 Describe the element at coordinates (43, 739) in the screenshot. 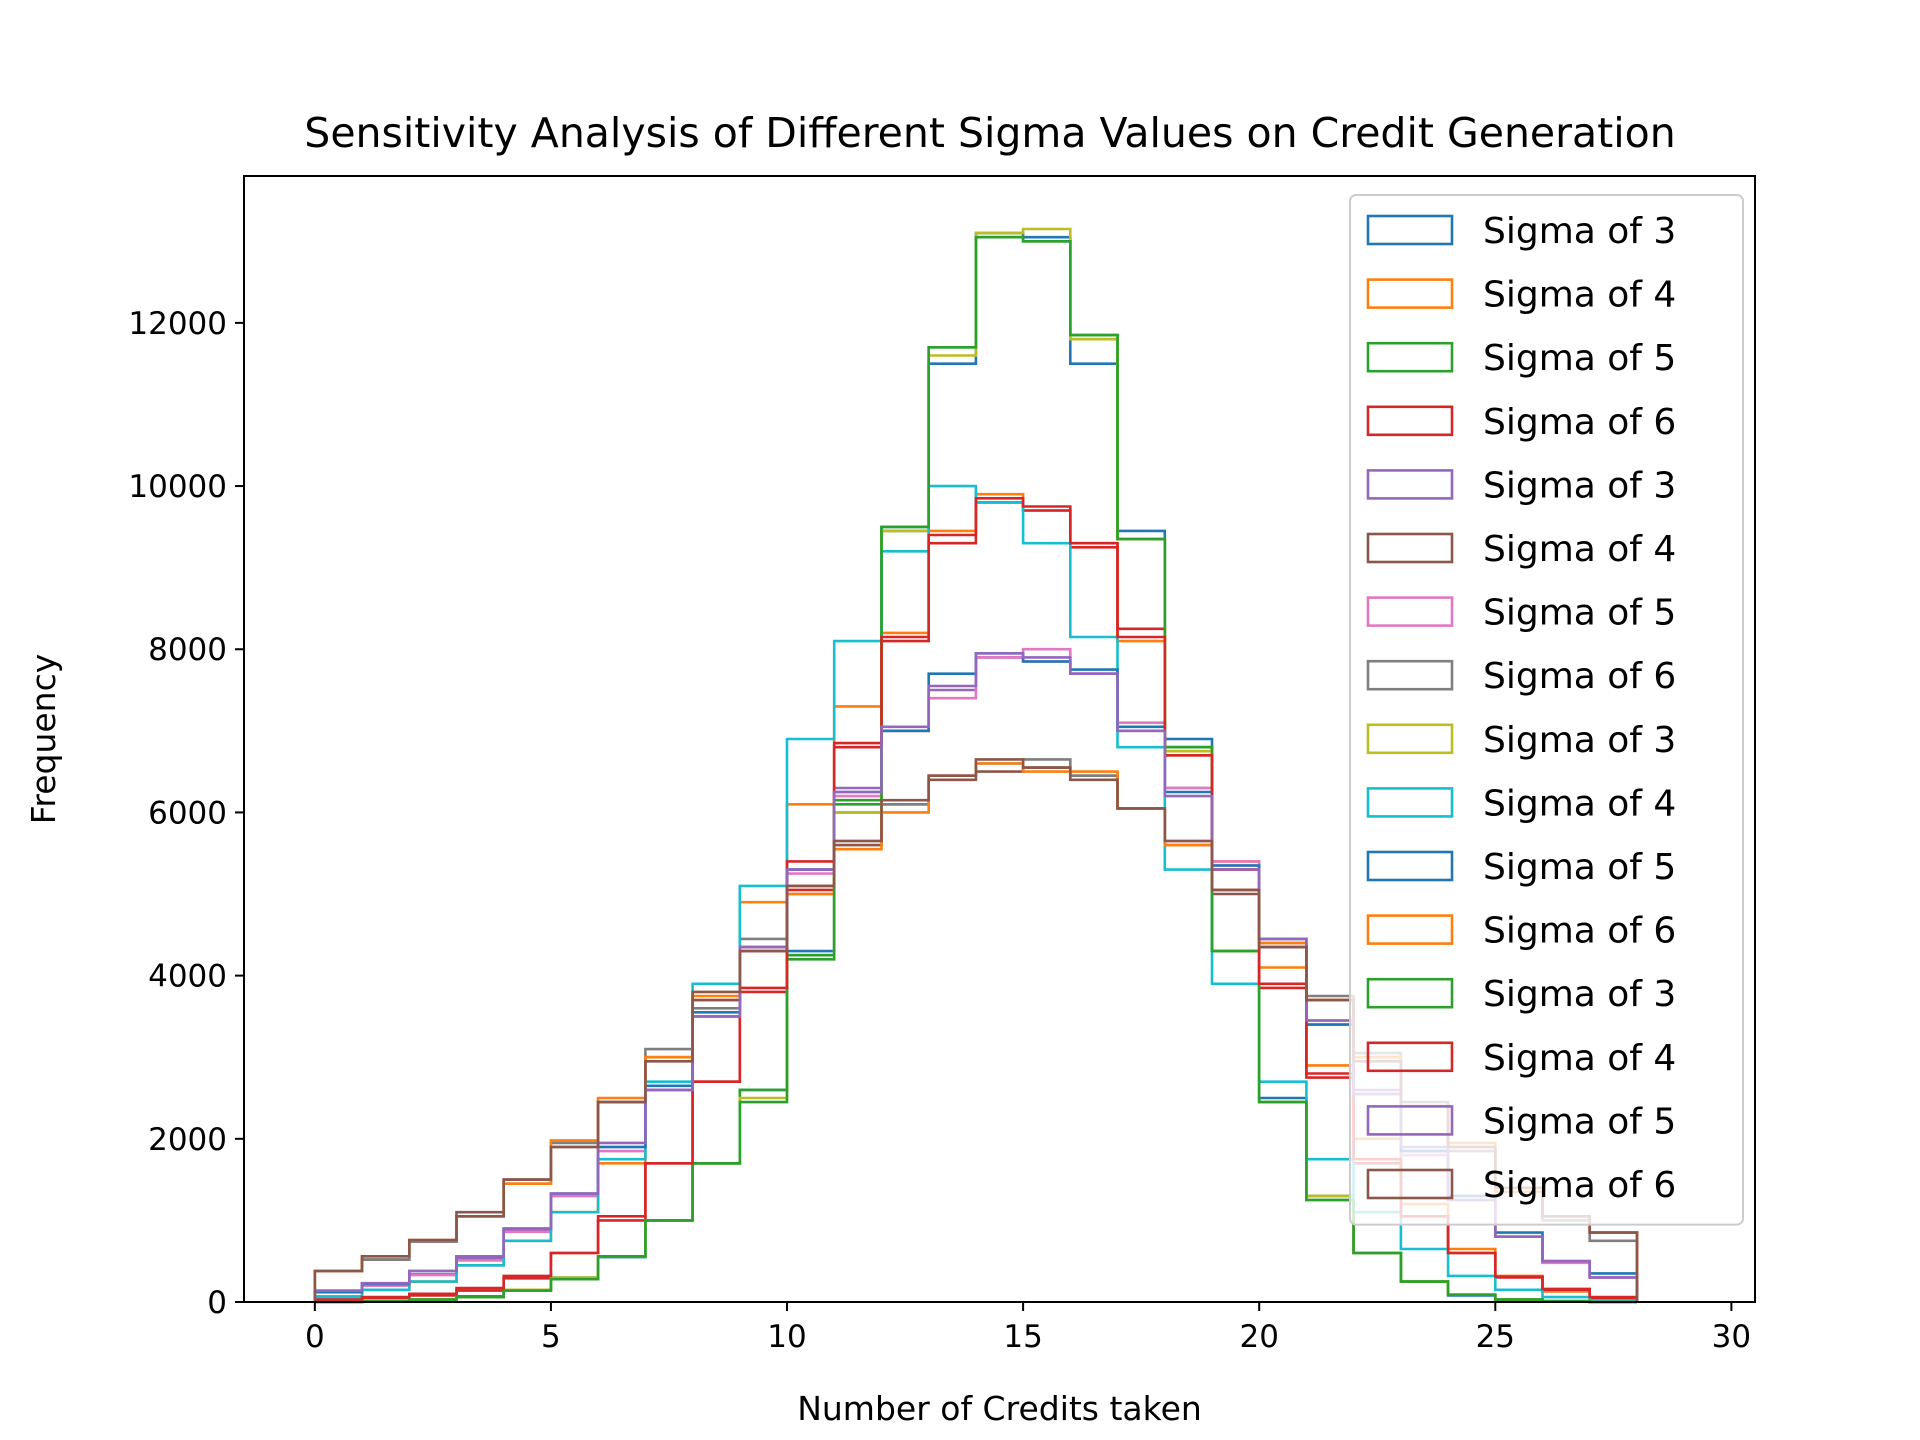

I see `y-axis-label: Frequency` at that location.